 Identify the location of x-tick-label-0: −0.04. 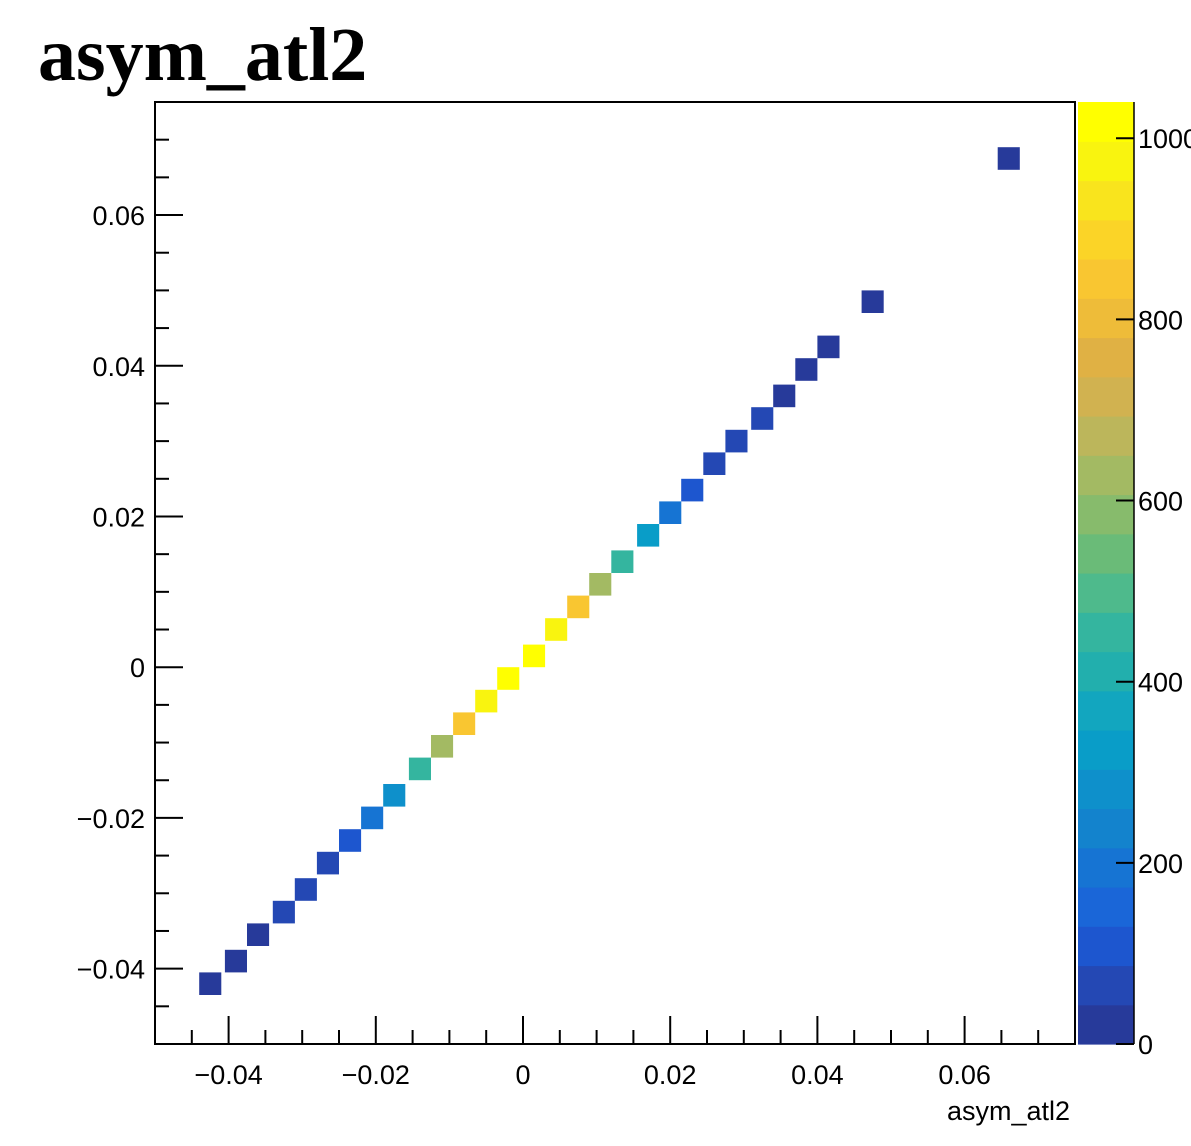
(228, 1075).